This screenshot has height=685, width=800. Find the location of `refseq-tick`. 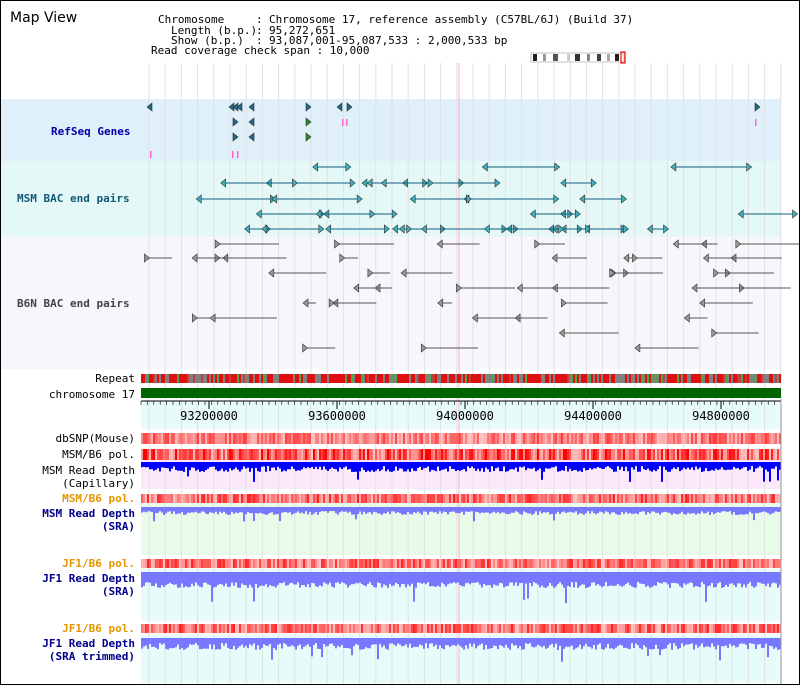

refseq-tick is located at coordinates (347, 122).